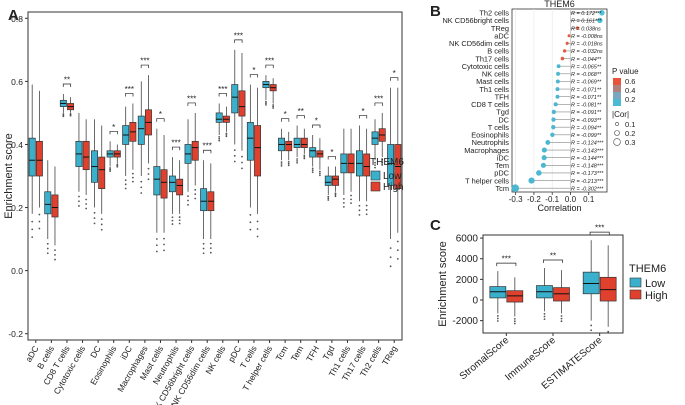  What do you see at coordinates (553, 127) in the screenshot?
I see `lollipop-point` at bounding box center [553, 127].